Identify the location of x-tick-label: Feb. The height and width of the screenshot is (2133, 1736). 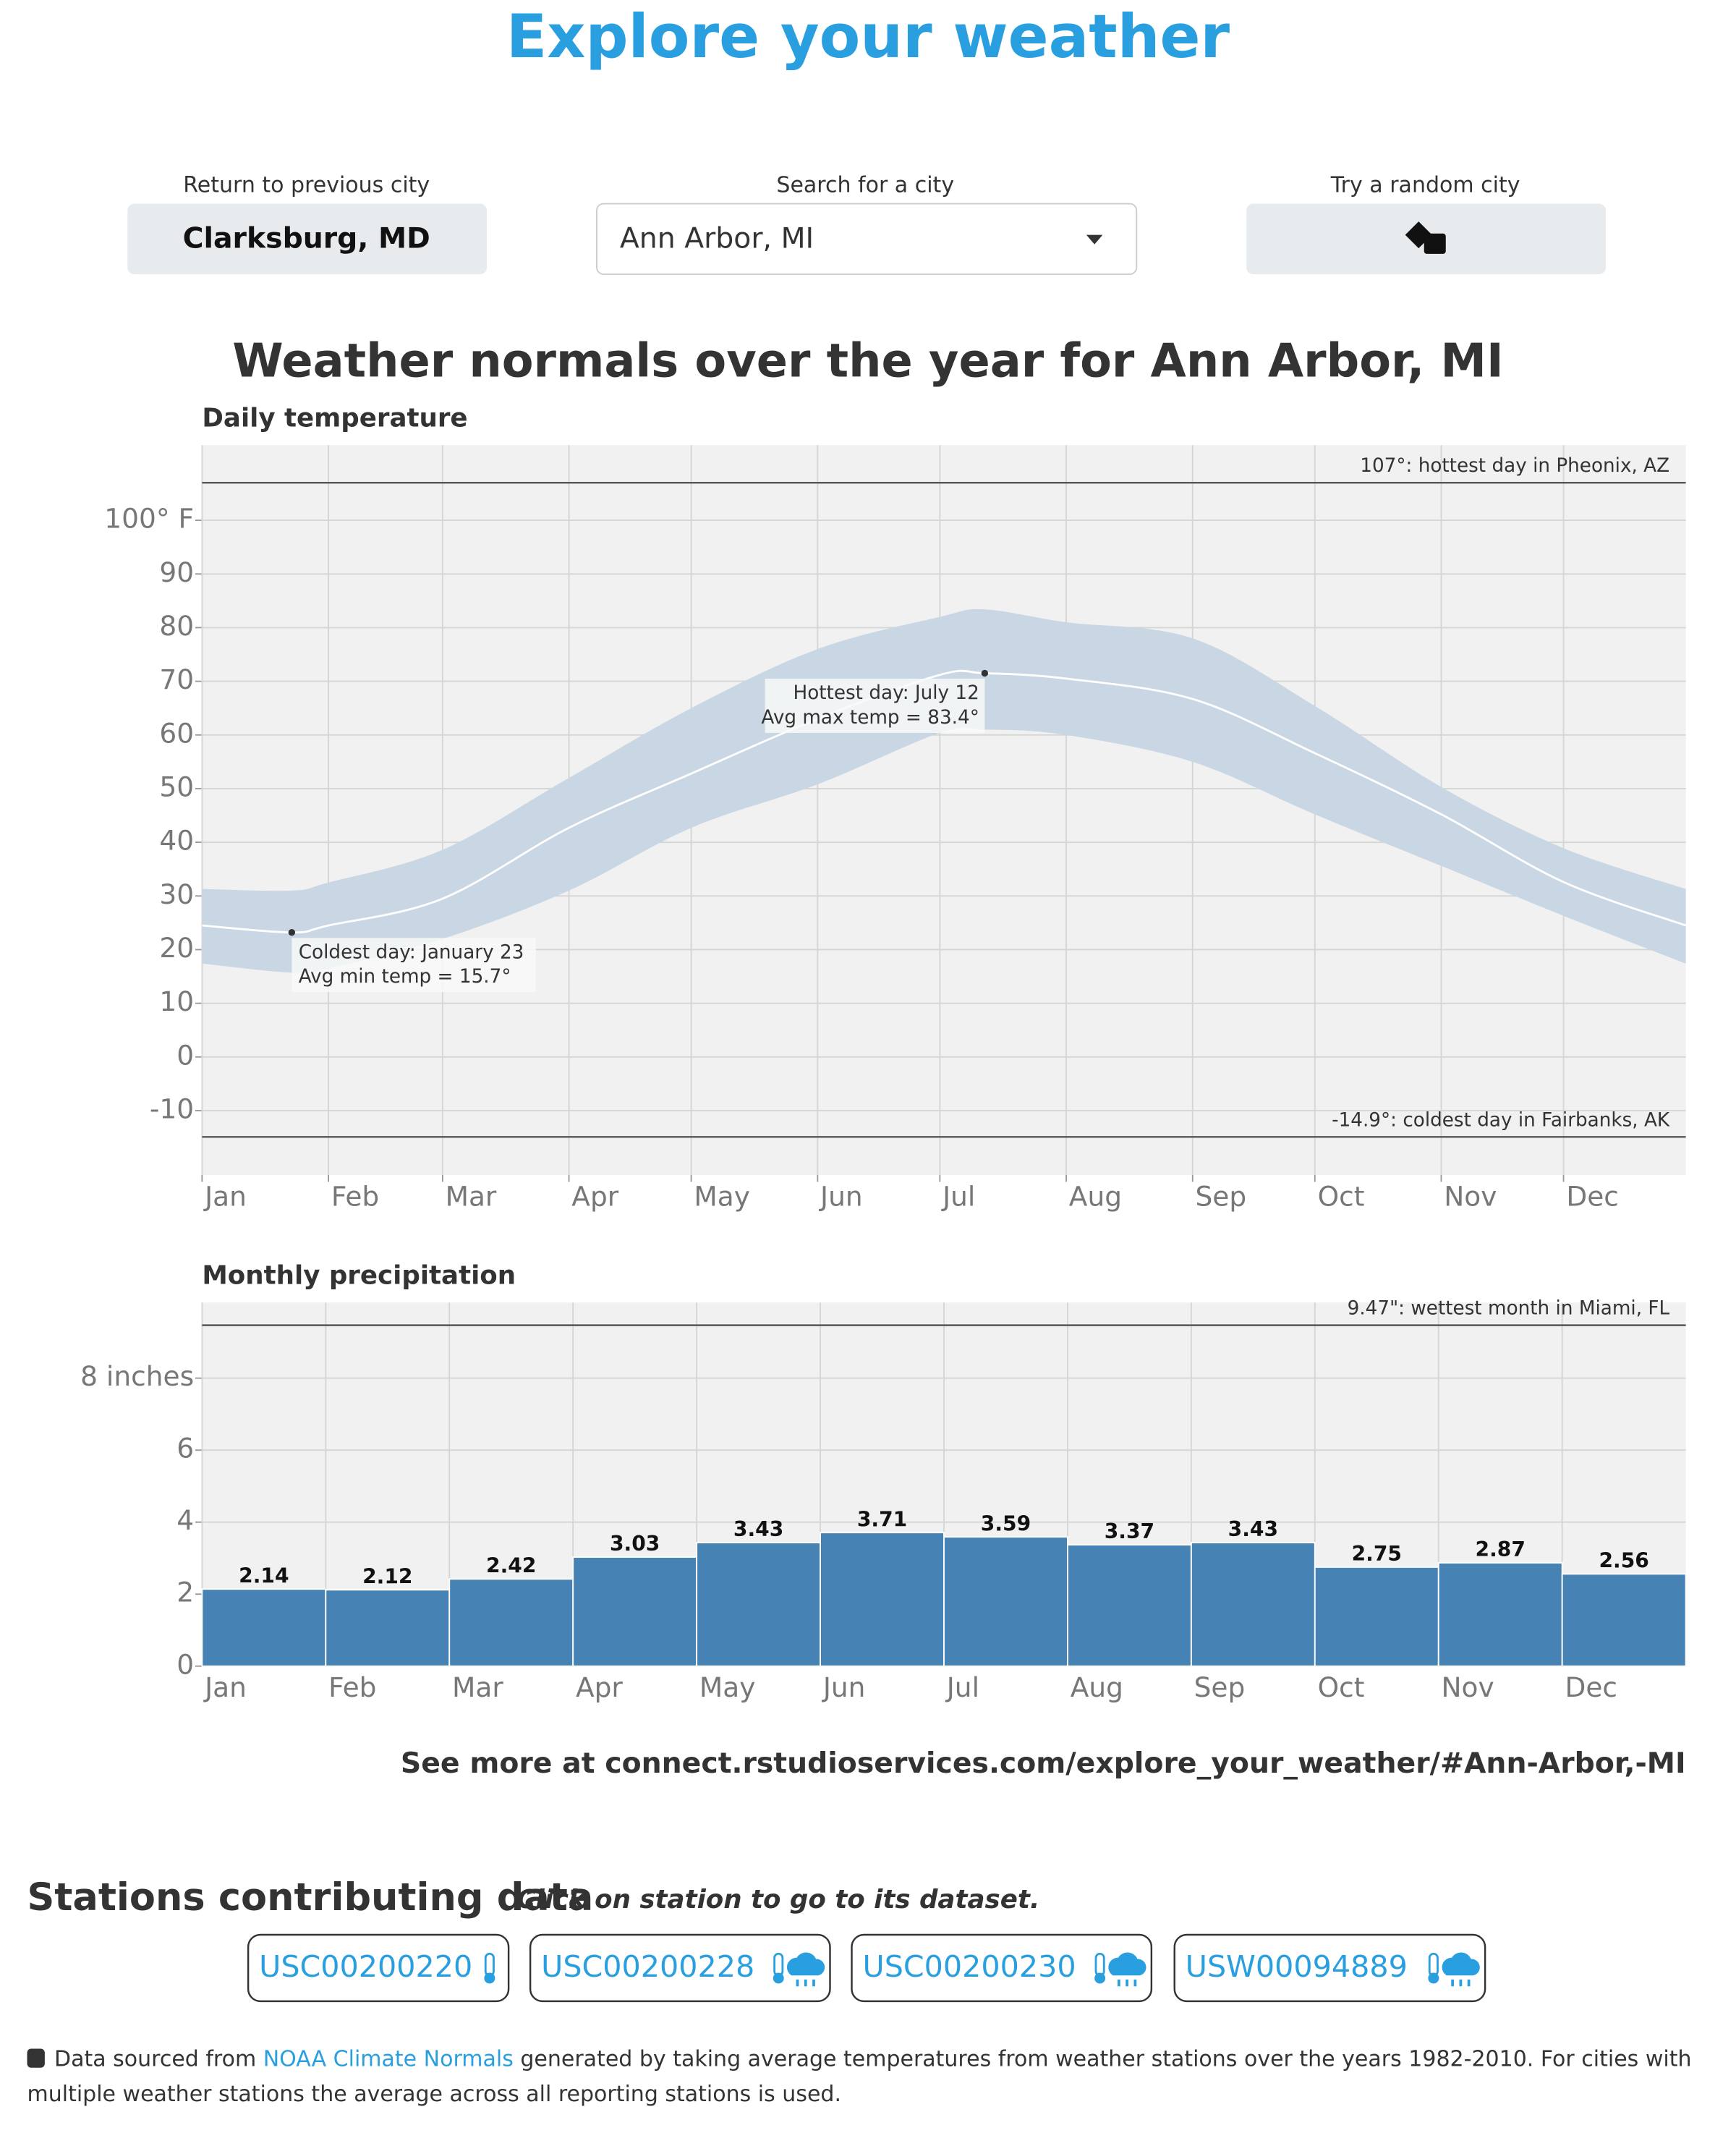
(352, 1687).